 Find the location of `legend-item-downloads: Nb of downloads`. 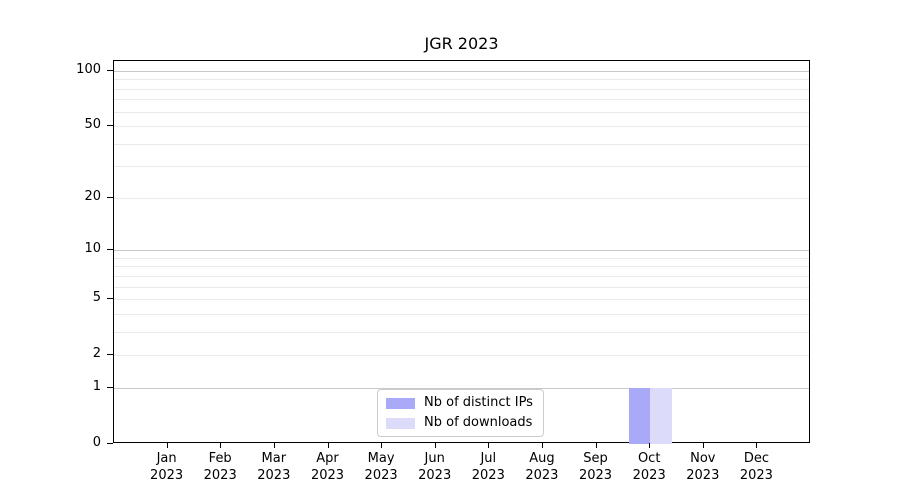

legend-item-downloads: Nb of downloads is located at coordinates (460, 423).